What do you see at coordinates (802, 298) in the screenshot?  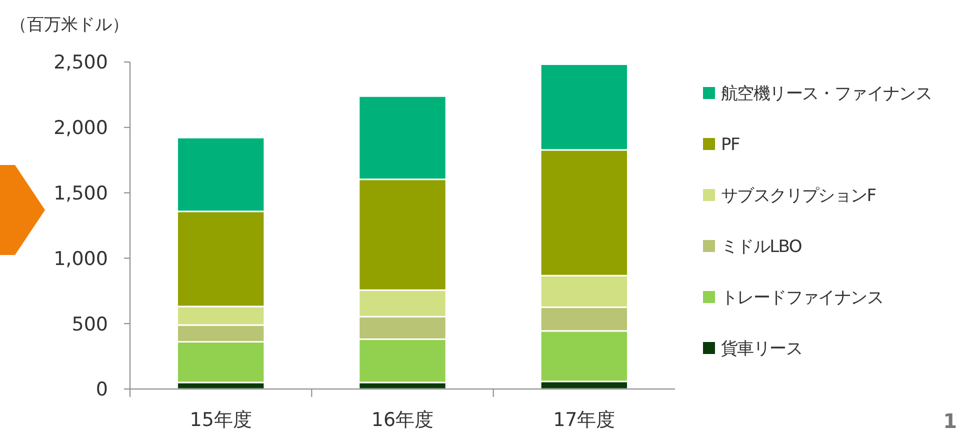 I see `legend-label: トレードファイナンス` at bounding box center [802, 298].